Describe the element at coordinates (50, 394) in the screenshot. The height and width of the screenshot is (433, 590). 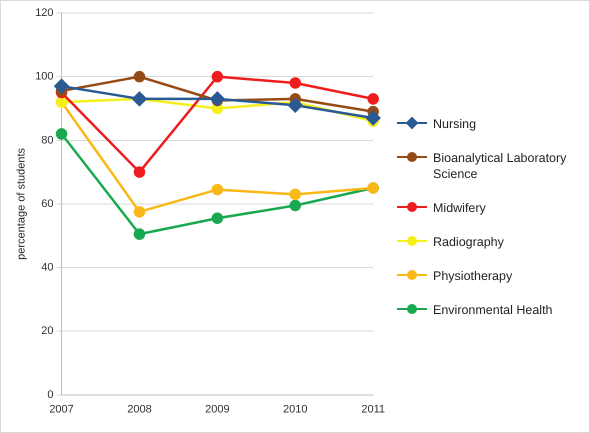
I see `y-tick-label: 0` at that location.